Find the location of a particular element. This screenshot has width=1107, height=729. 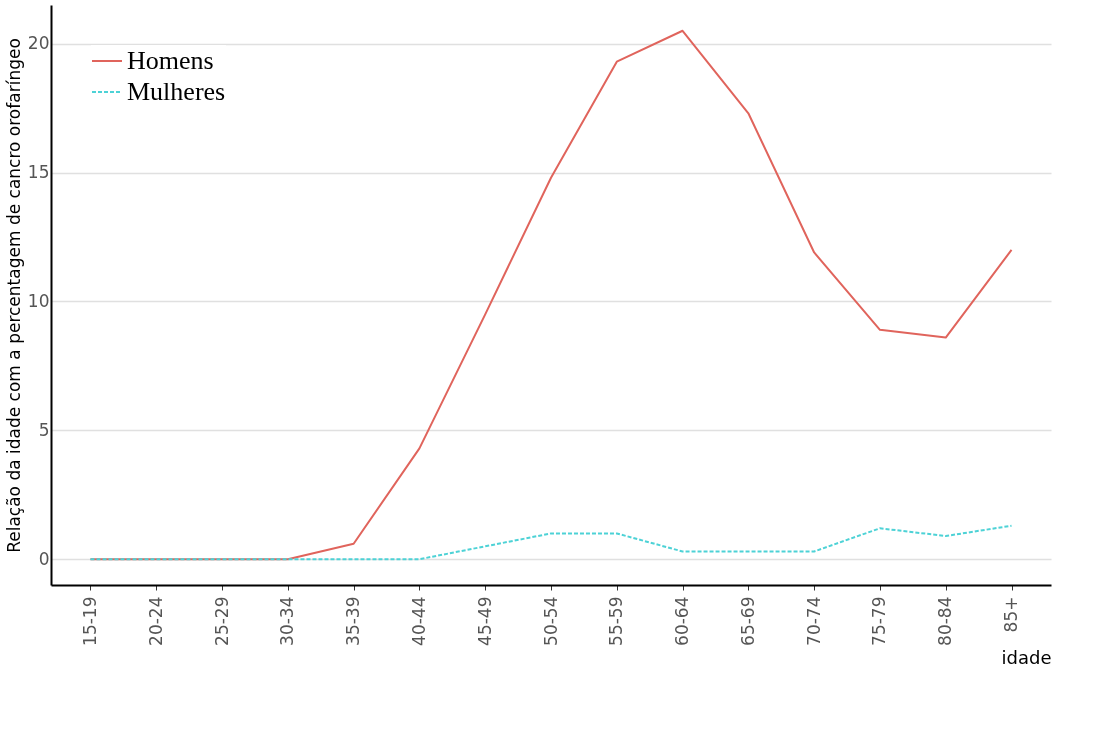

x-tick-label: 65-69 is located at coordinates (747, 621).